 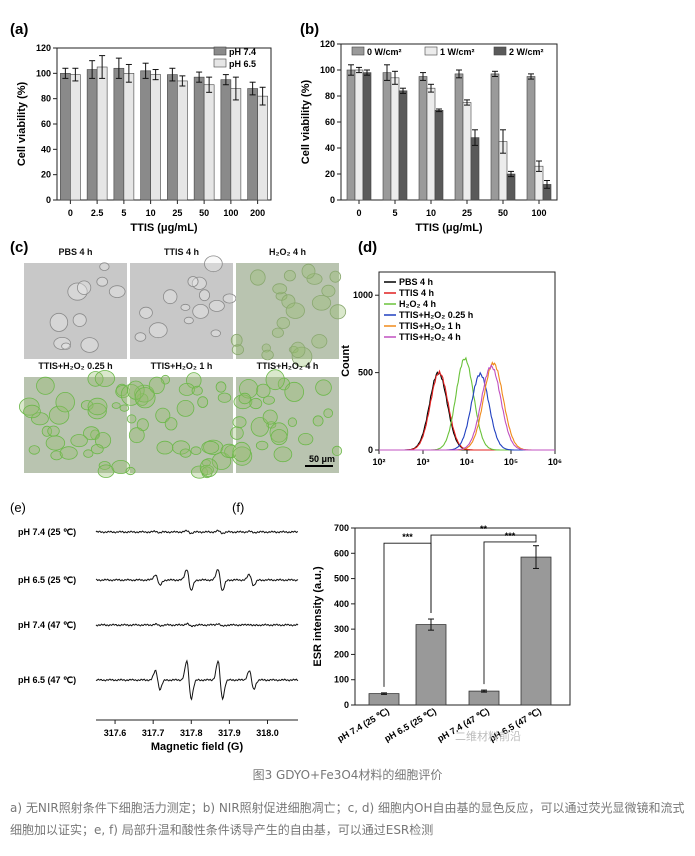 I want to click on x-tick-label: 200, so click(x=257, y=213).